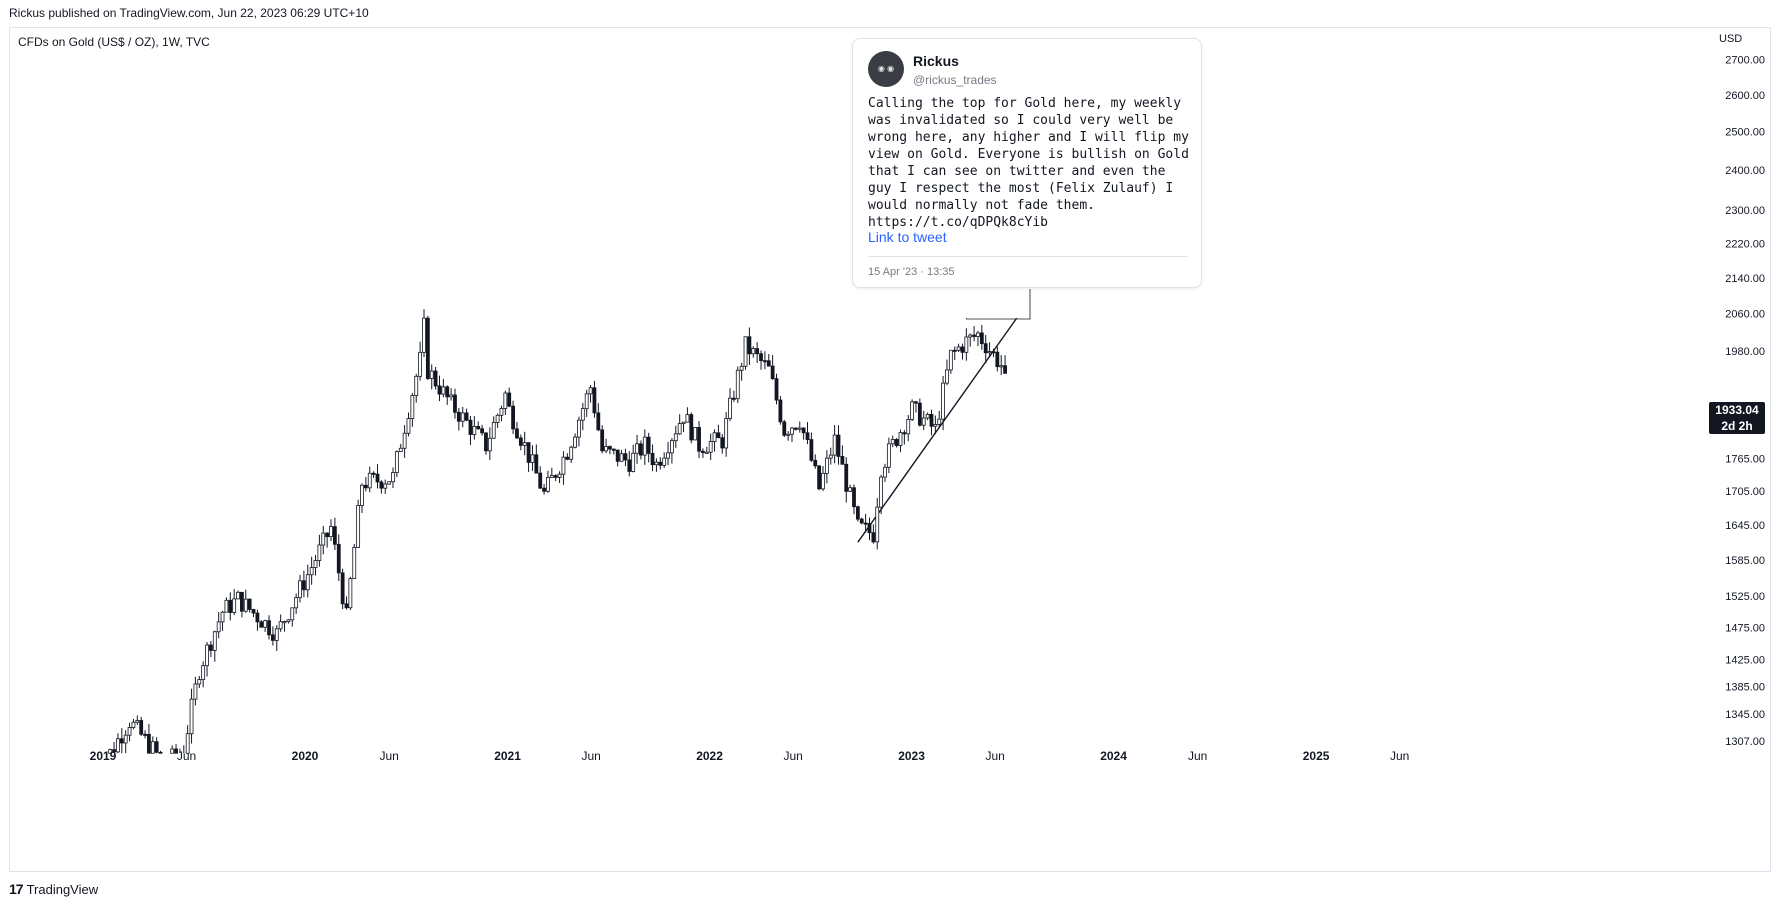 The image size is (1780, 907). I want to click on x-tick-label: 2022, so click(709, 756).